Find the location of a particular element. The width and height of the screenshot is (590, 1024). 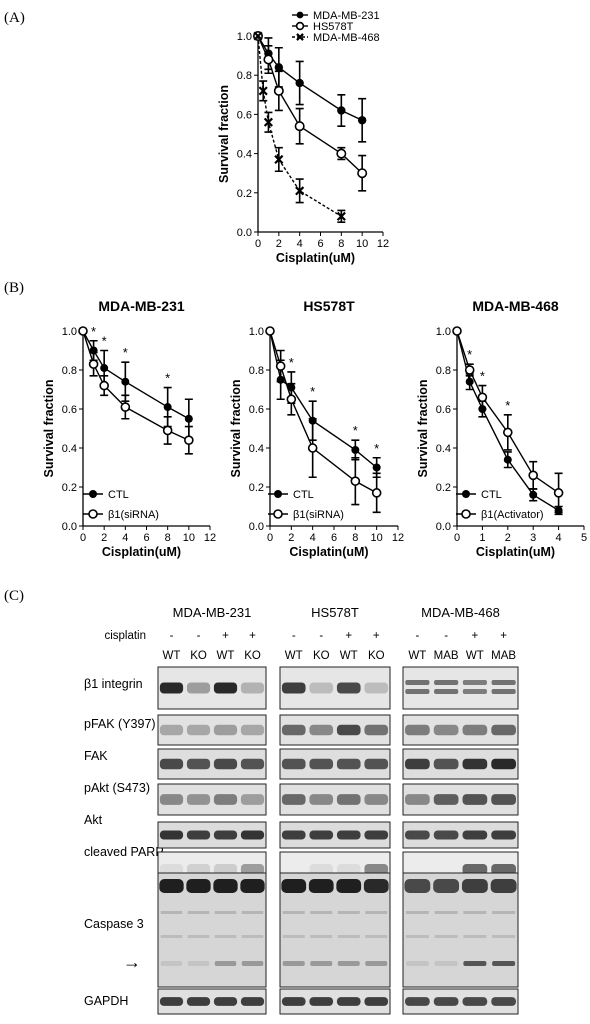

protein-label: GAPDH is located at coordinates (106, 1001).